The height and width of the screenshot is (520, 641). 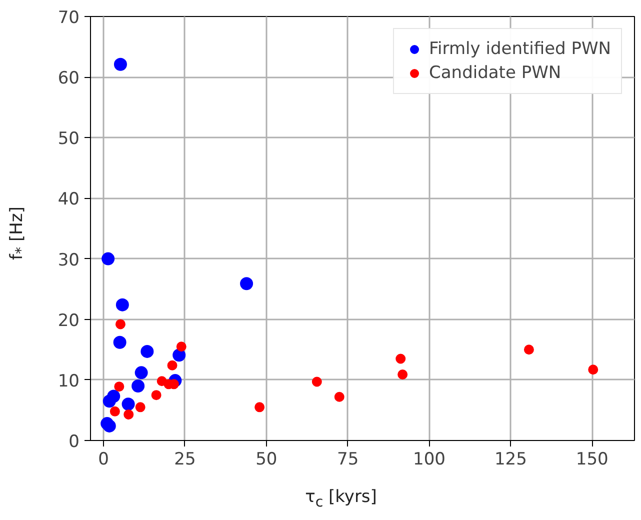 What do you see at coordinates (495, 73) in the screenshot?
I see `legend-label: Candidate PWN` at bounding box center [495, 73].